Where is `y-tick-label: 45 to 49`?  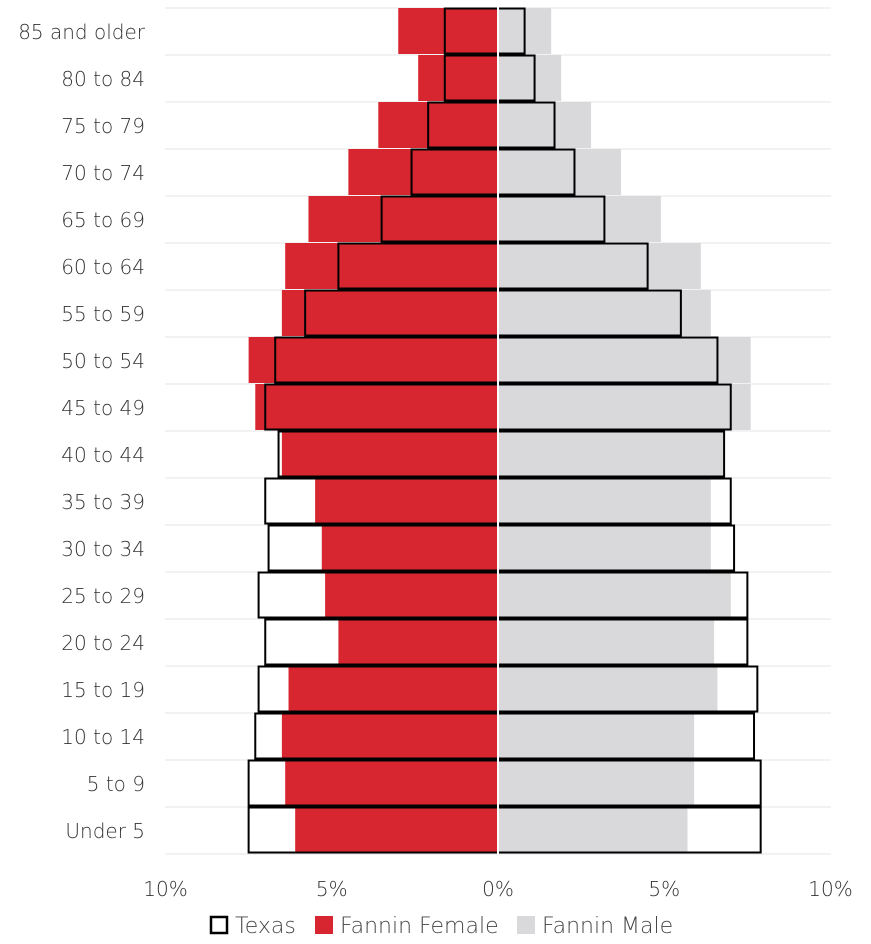 y-tick-label: 45 to 49 is located at coordinates (103, 408).